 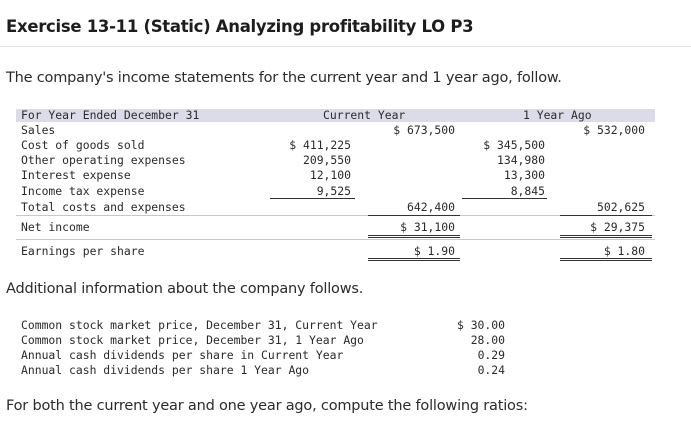 What do you see at coordinates (326, 160) in the screenshot?
I see `opex-current: 209,550` at bounding box center [326, 160].